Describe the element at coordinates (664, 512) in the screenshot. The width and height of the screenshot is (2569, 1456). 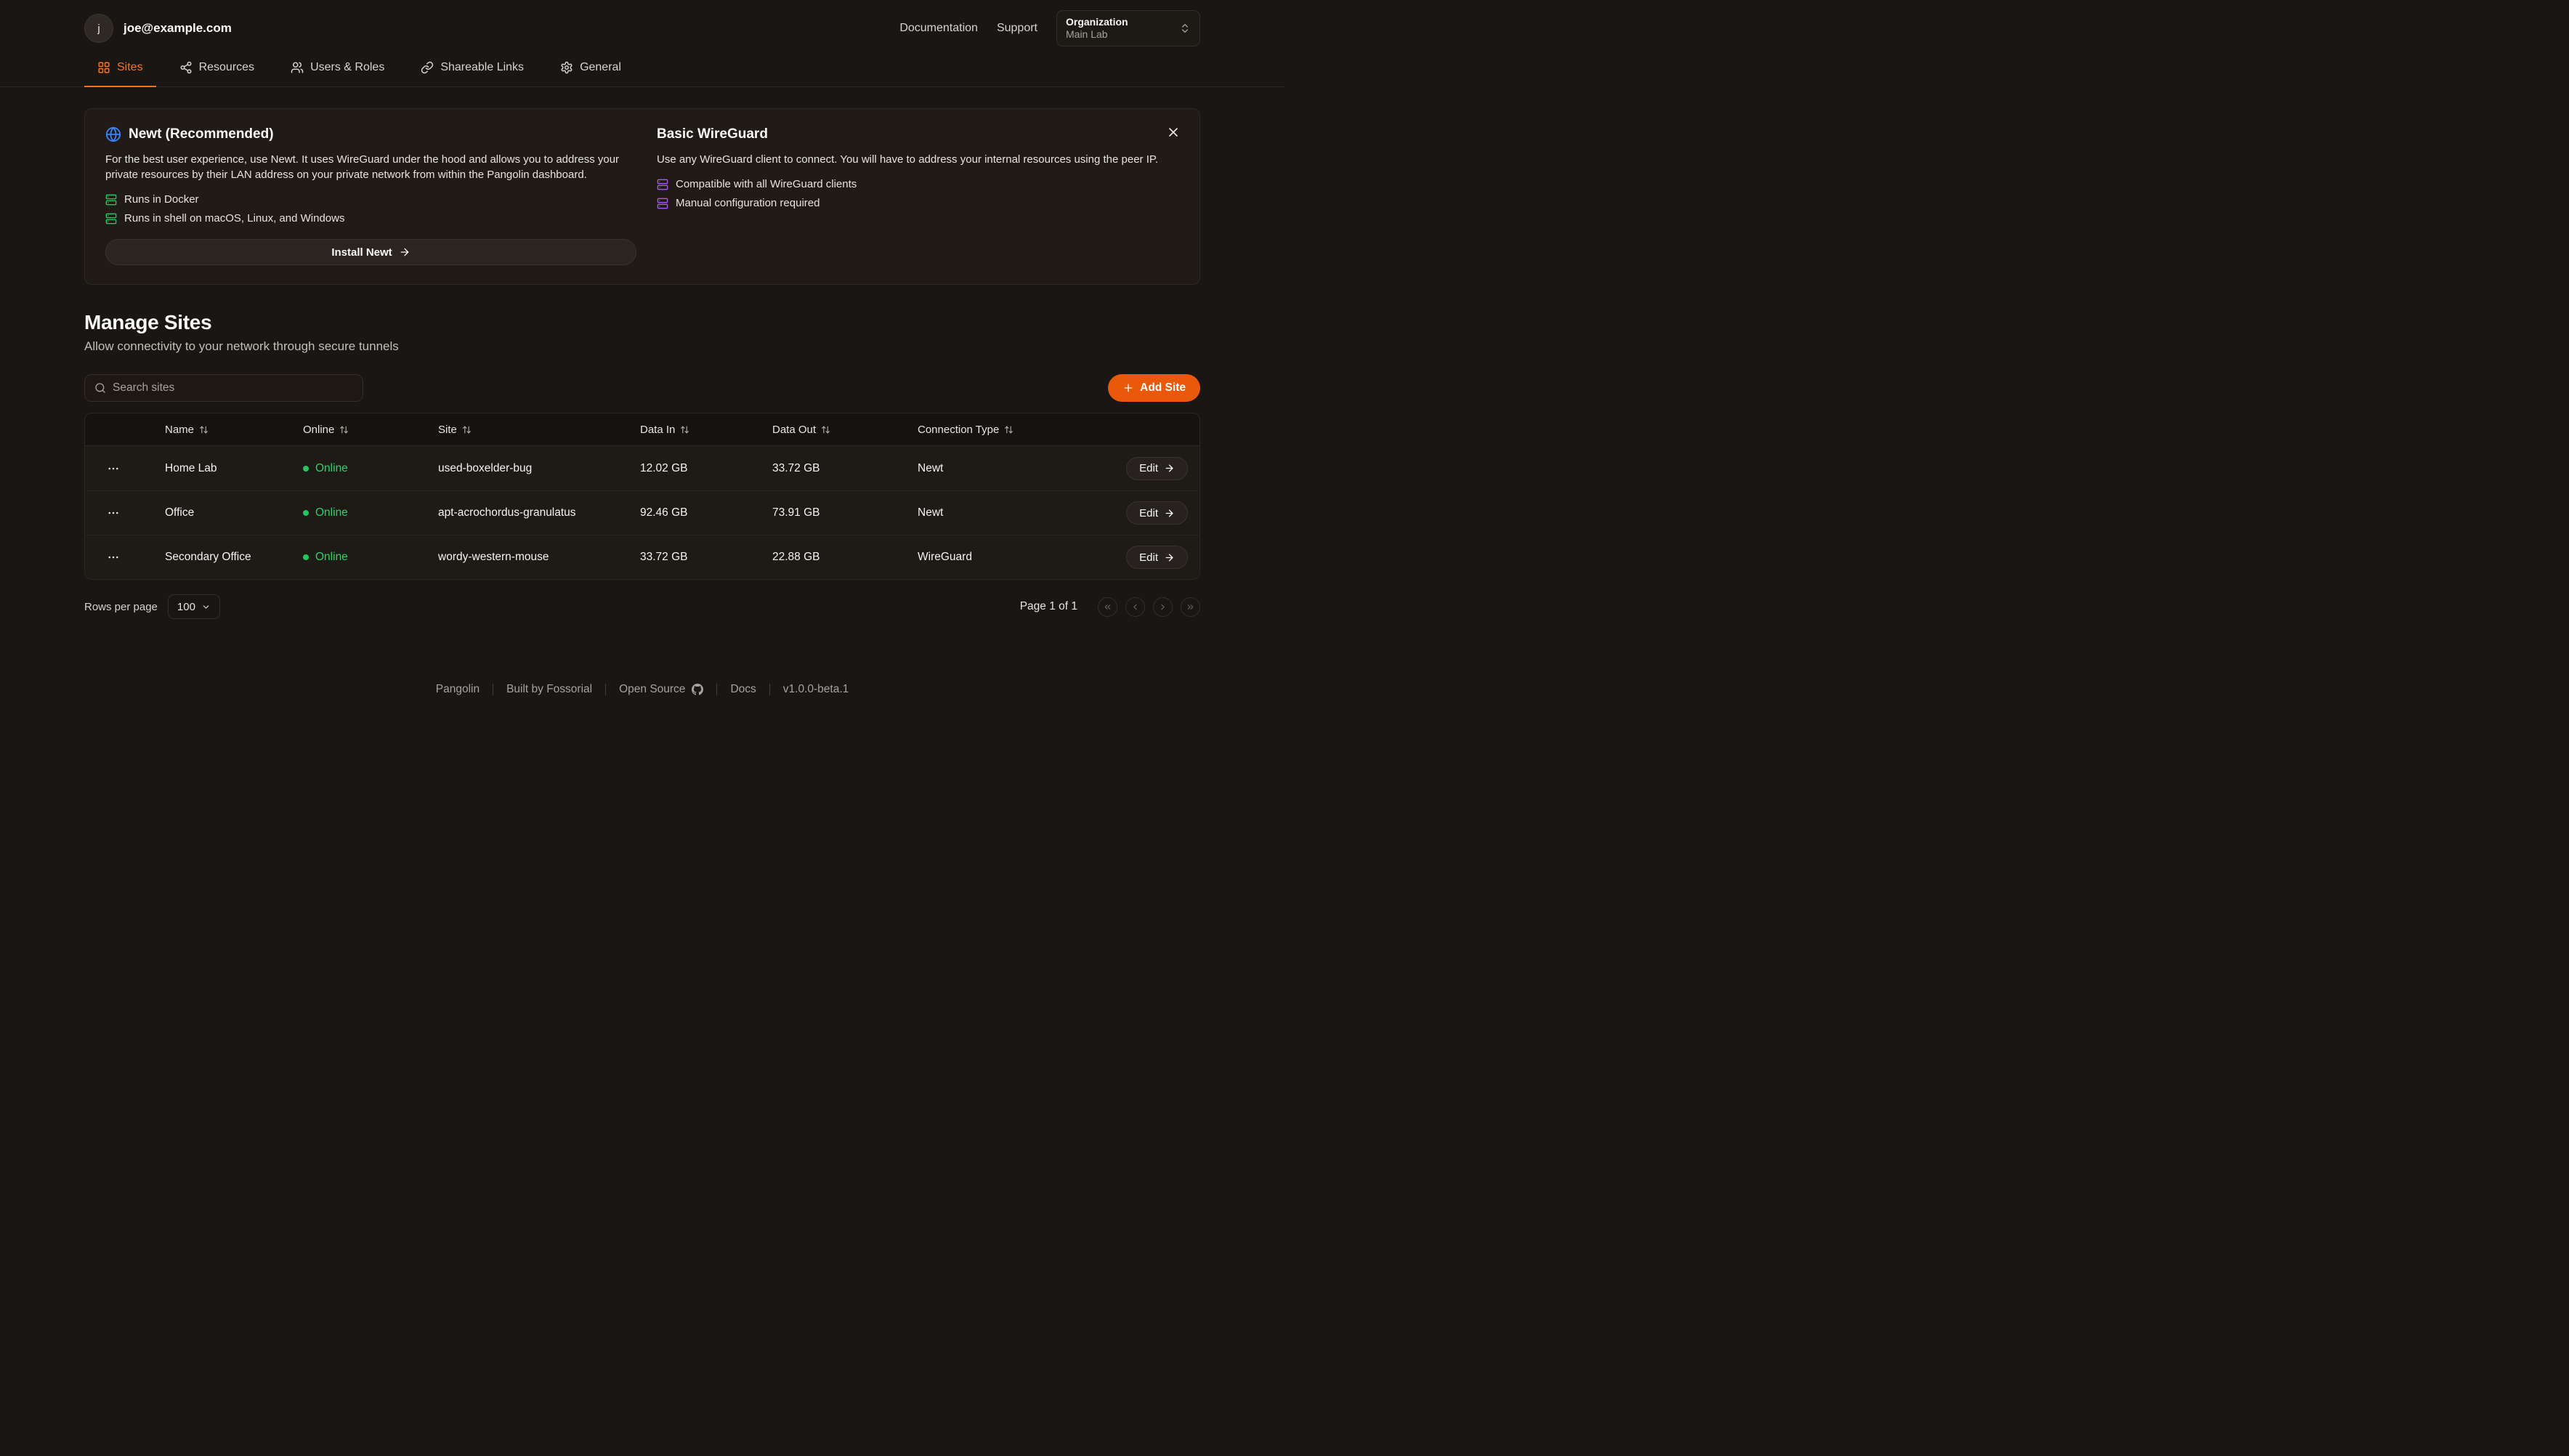
I see `data-in: 92.46 GB` at that location.